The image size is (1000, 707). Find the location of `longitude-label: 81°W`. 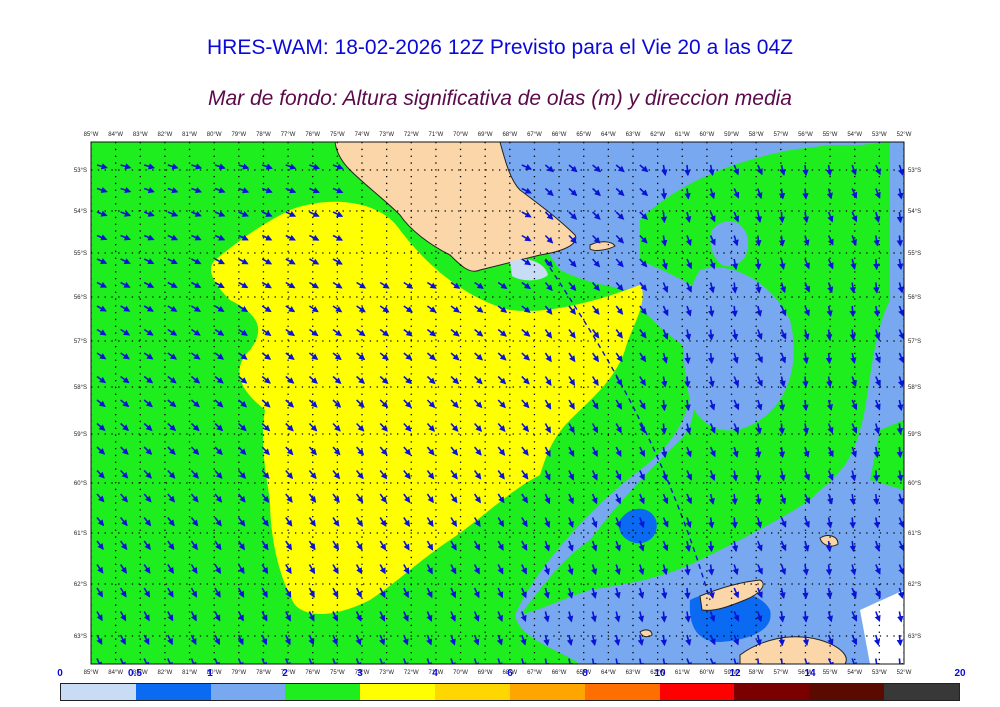

longitude-label: 81°W is located at coordinates (189, 135).